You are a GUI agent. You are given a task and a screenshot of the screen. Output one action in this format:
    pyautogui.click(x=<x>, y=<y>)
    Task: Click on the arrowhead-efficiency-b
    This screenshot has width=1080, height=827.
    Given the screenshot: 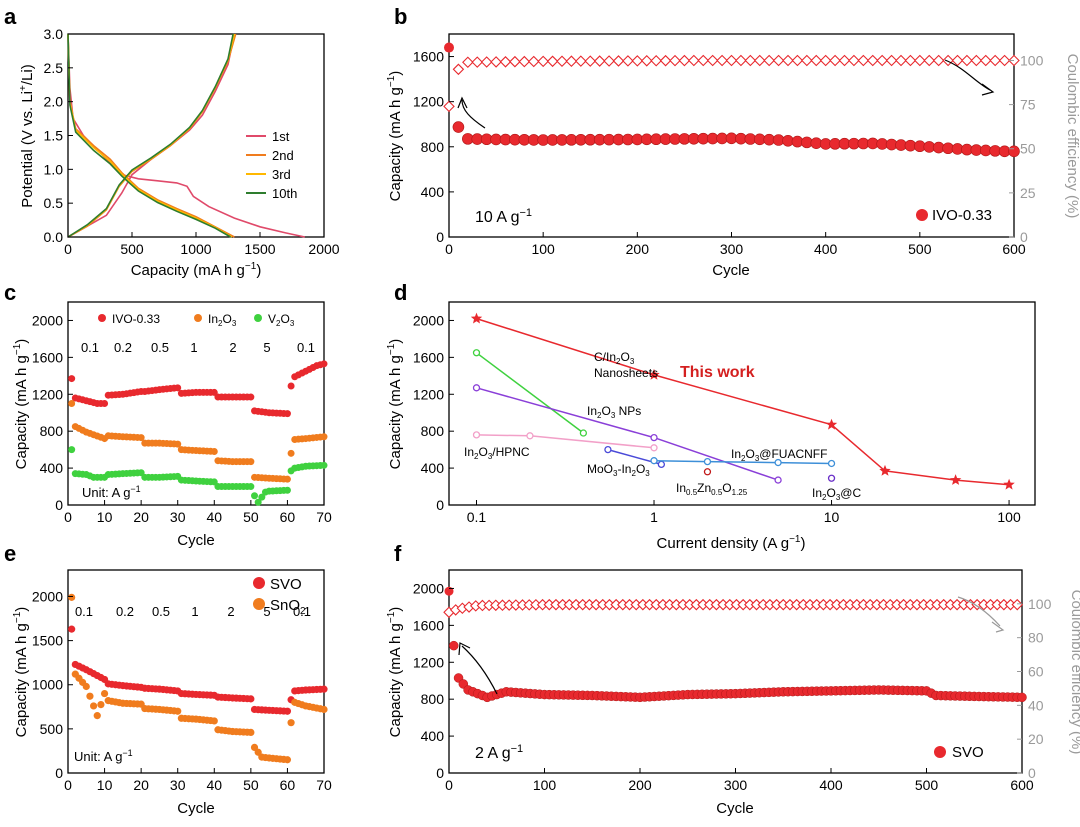 What is the action you would take?
    pyautogui.click(x=988, y=89)
    